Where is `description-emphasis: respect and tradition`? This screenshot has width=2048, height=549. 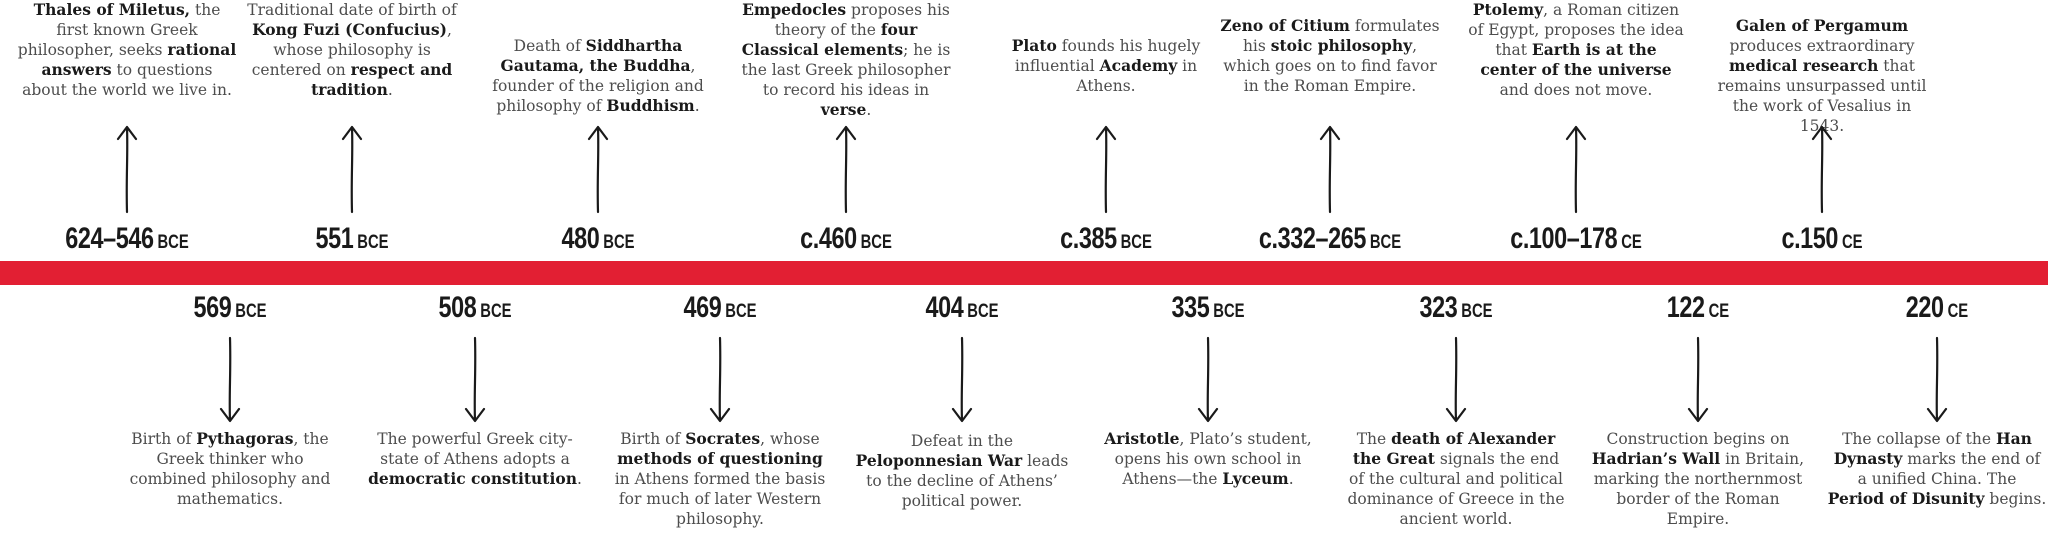 description-emphasis: respect and tradition is located at coordinates (382, 79).